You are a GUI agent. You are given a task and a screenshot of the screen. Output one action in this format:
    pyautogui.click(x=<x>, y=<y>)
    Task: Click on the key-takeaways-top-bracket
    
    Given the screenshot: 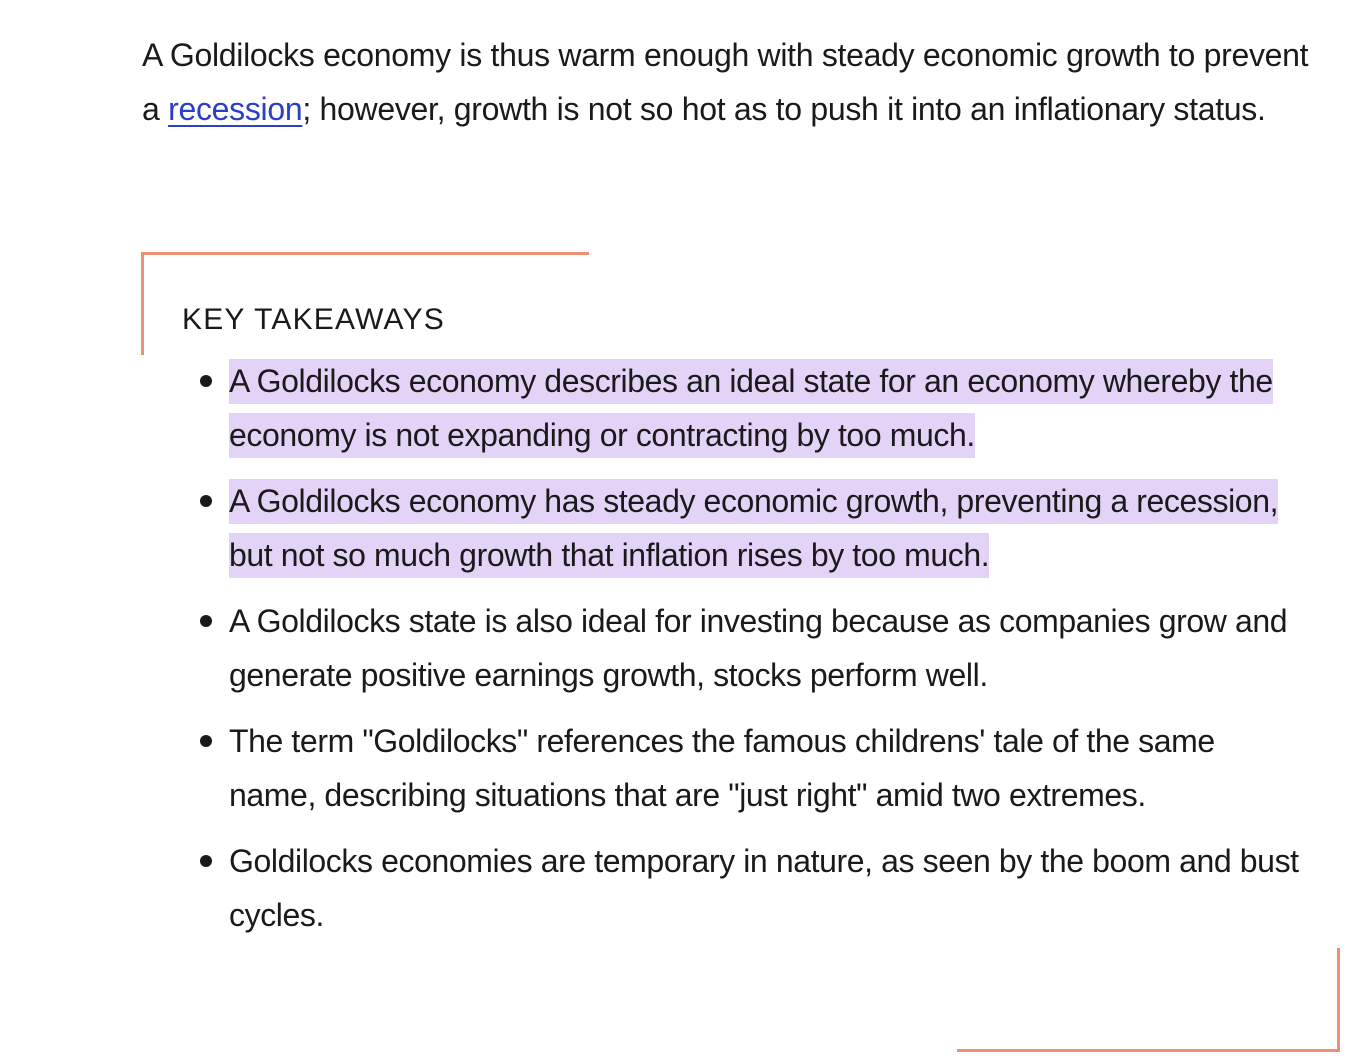 What is the action you would take?
    pyautogui.click(x=365, y=303)
    